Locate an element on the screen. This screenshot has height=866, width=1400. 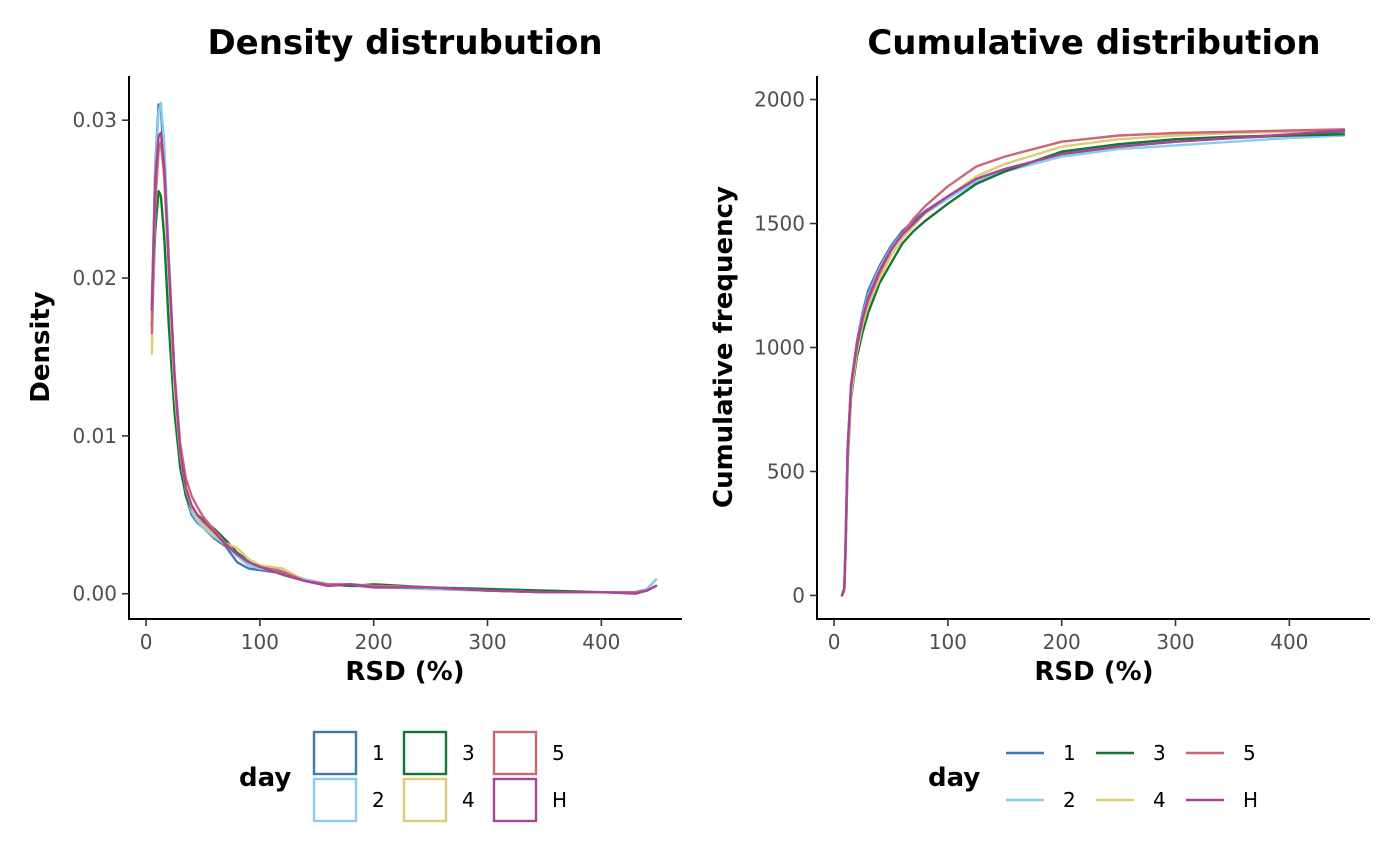
density-x-tick-label: 200 is located at coordinates (374, 642).